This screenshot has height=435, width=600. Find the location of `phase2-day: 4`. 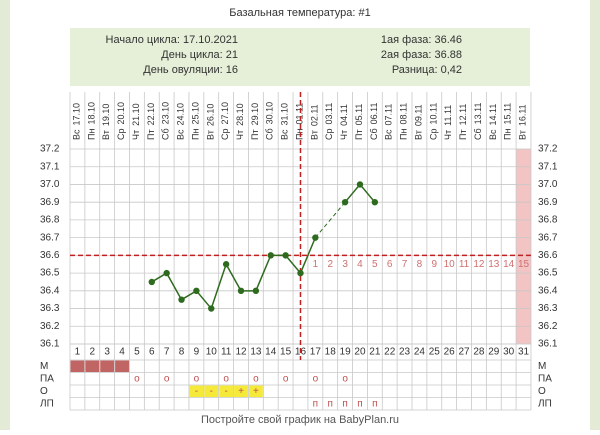

phase2-day: 4 is located at coordinates (360, 264).